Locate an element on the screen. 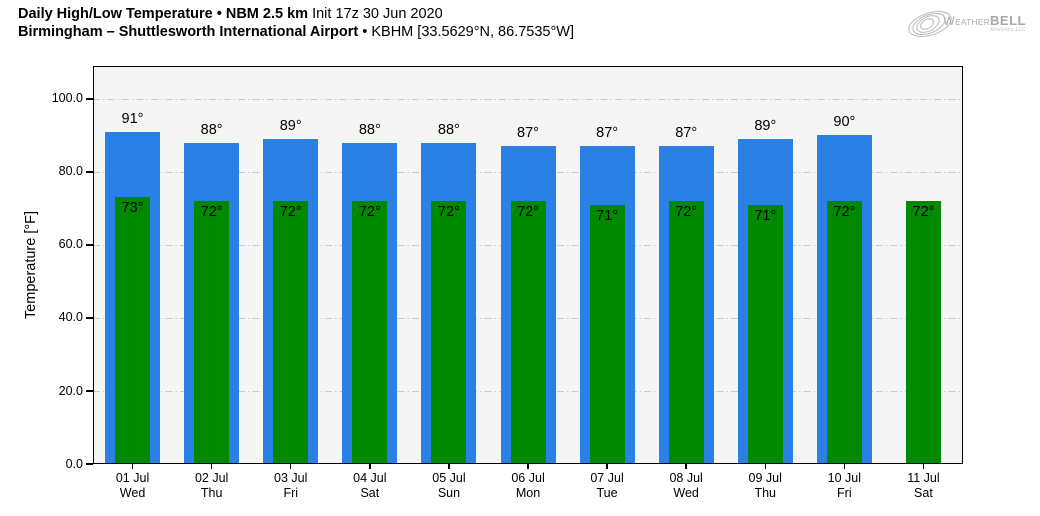 The image size is (1040, 516). x-tick-mark-06-Jul is located at coordinates (528, 466).